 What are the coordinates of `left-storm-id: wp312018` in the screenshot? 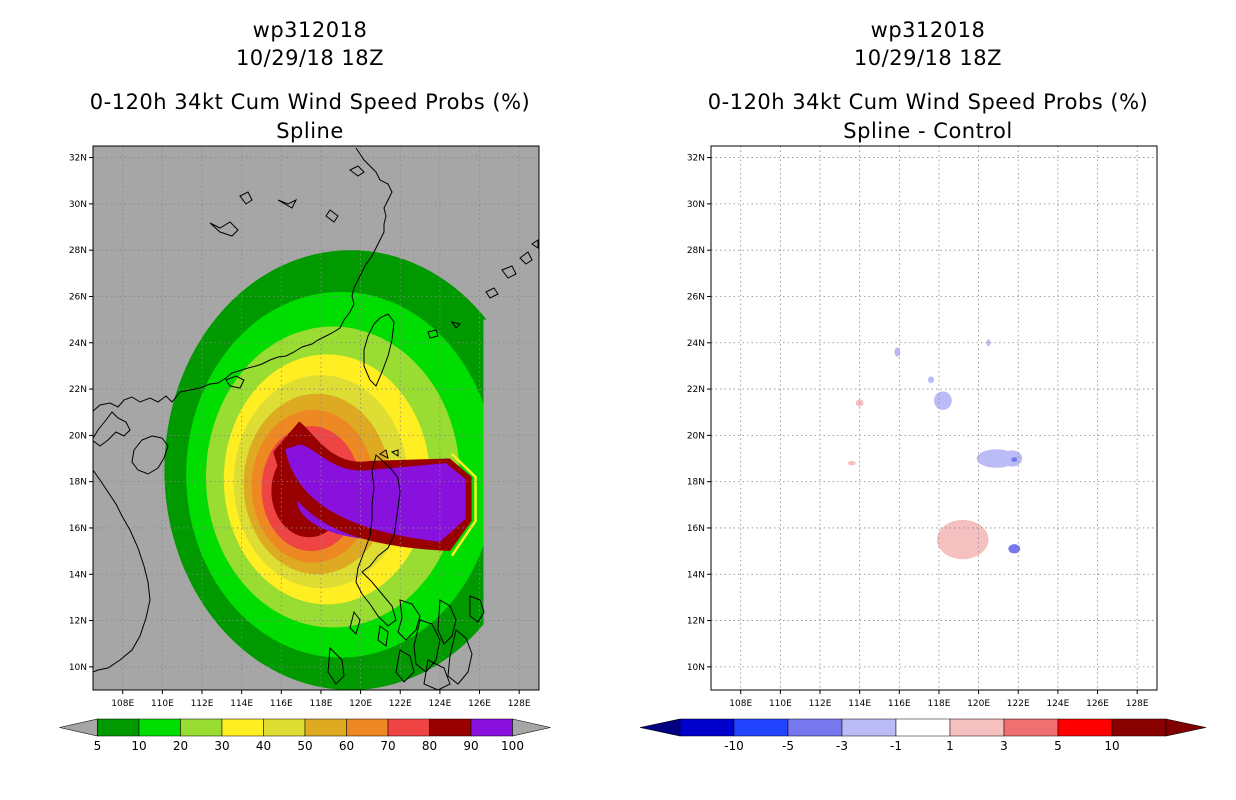 It's located at (310, 30).